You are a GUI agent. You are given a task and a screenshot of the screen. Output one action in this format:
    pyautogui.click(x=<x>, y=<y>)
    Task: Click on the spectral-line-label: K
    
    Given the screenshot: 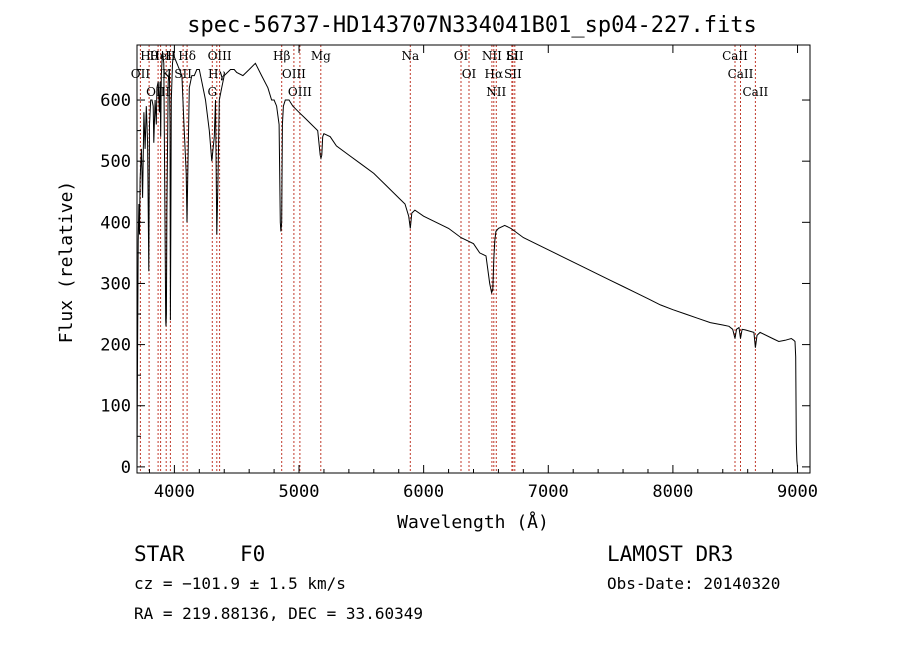 What is the action you would take?
    pyautogui.click(x=167, y=74)
    